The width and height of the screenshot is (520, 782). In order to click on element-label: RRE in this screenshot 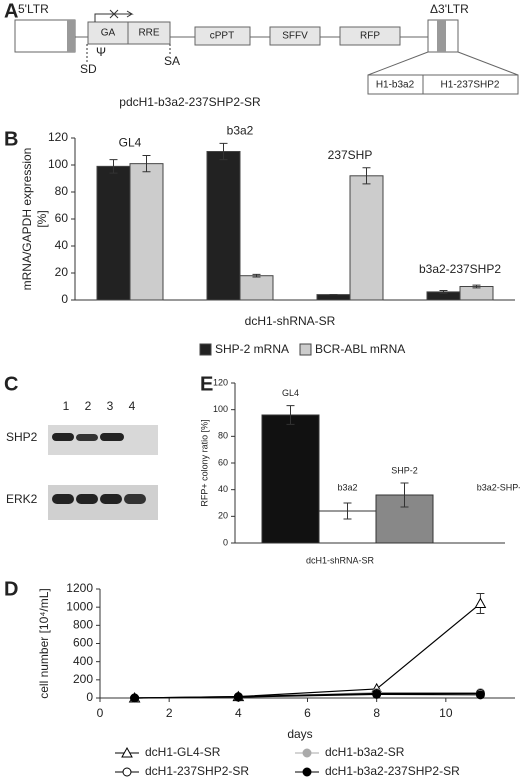, I will do `click(148, 33)`.